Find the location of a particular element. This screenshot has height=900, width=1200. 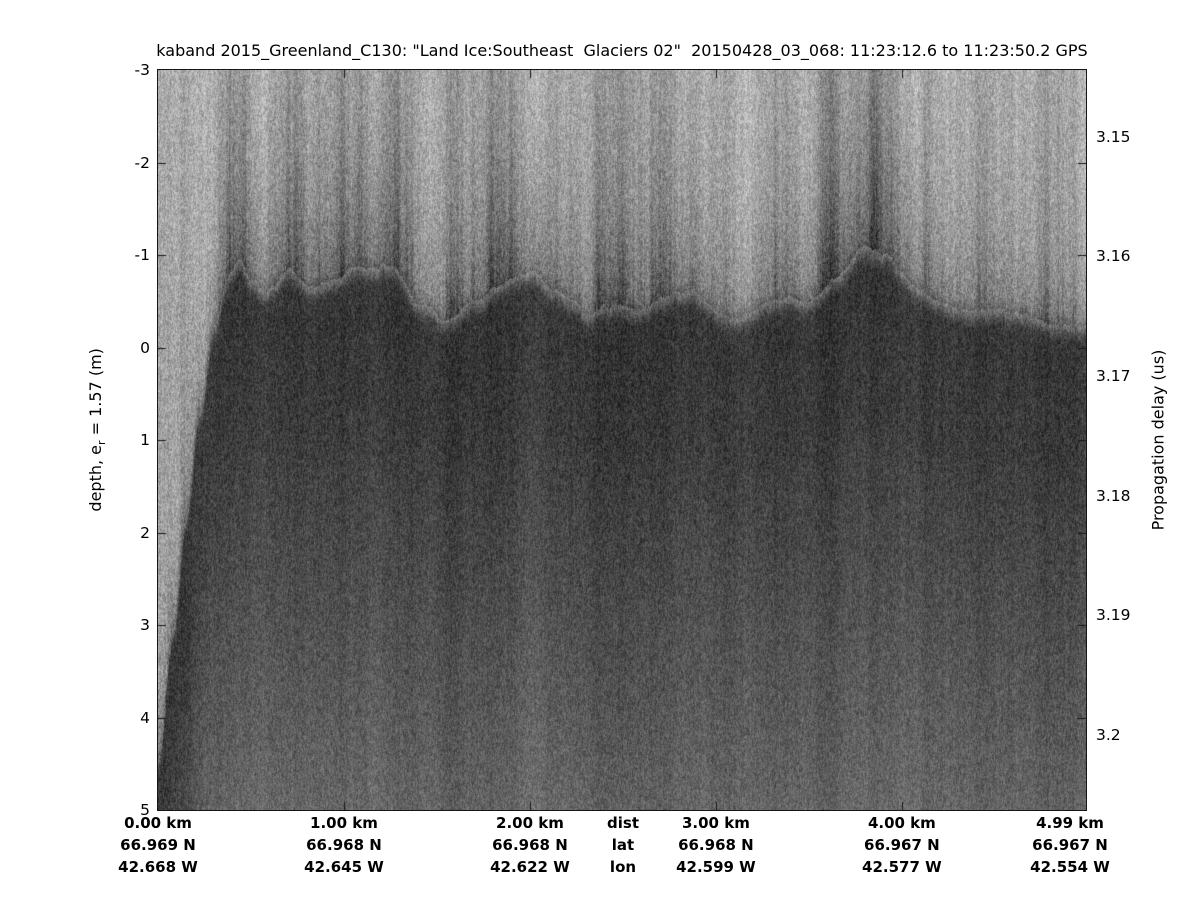

x-axis-row-labels: dist lat lon is located at coordinates (623, 845).